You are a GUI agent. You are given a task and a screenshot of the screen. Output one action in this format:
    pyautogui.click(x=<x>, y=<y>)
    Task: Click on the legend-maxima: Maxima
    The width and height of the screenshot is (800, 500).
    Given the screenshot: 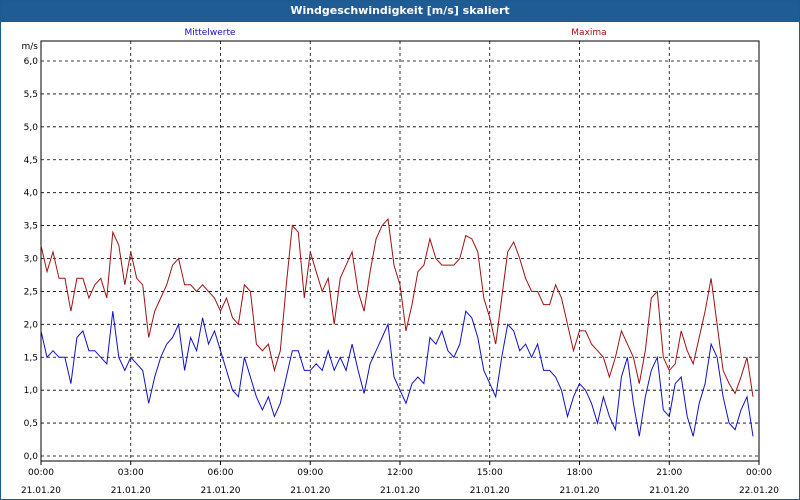 What is the action you would take?
    pyautogui.click(x=588, y=33)
    